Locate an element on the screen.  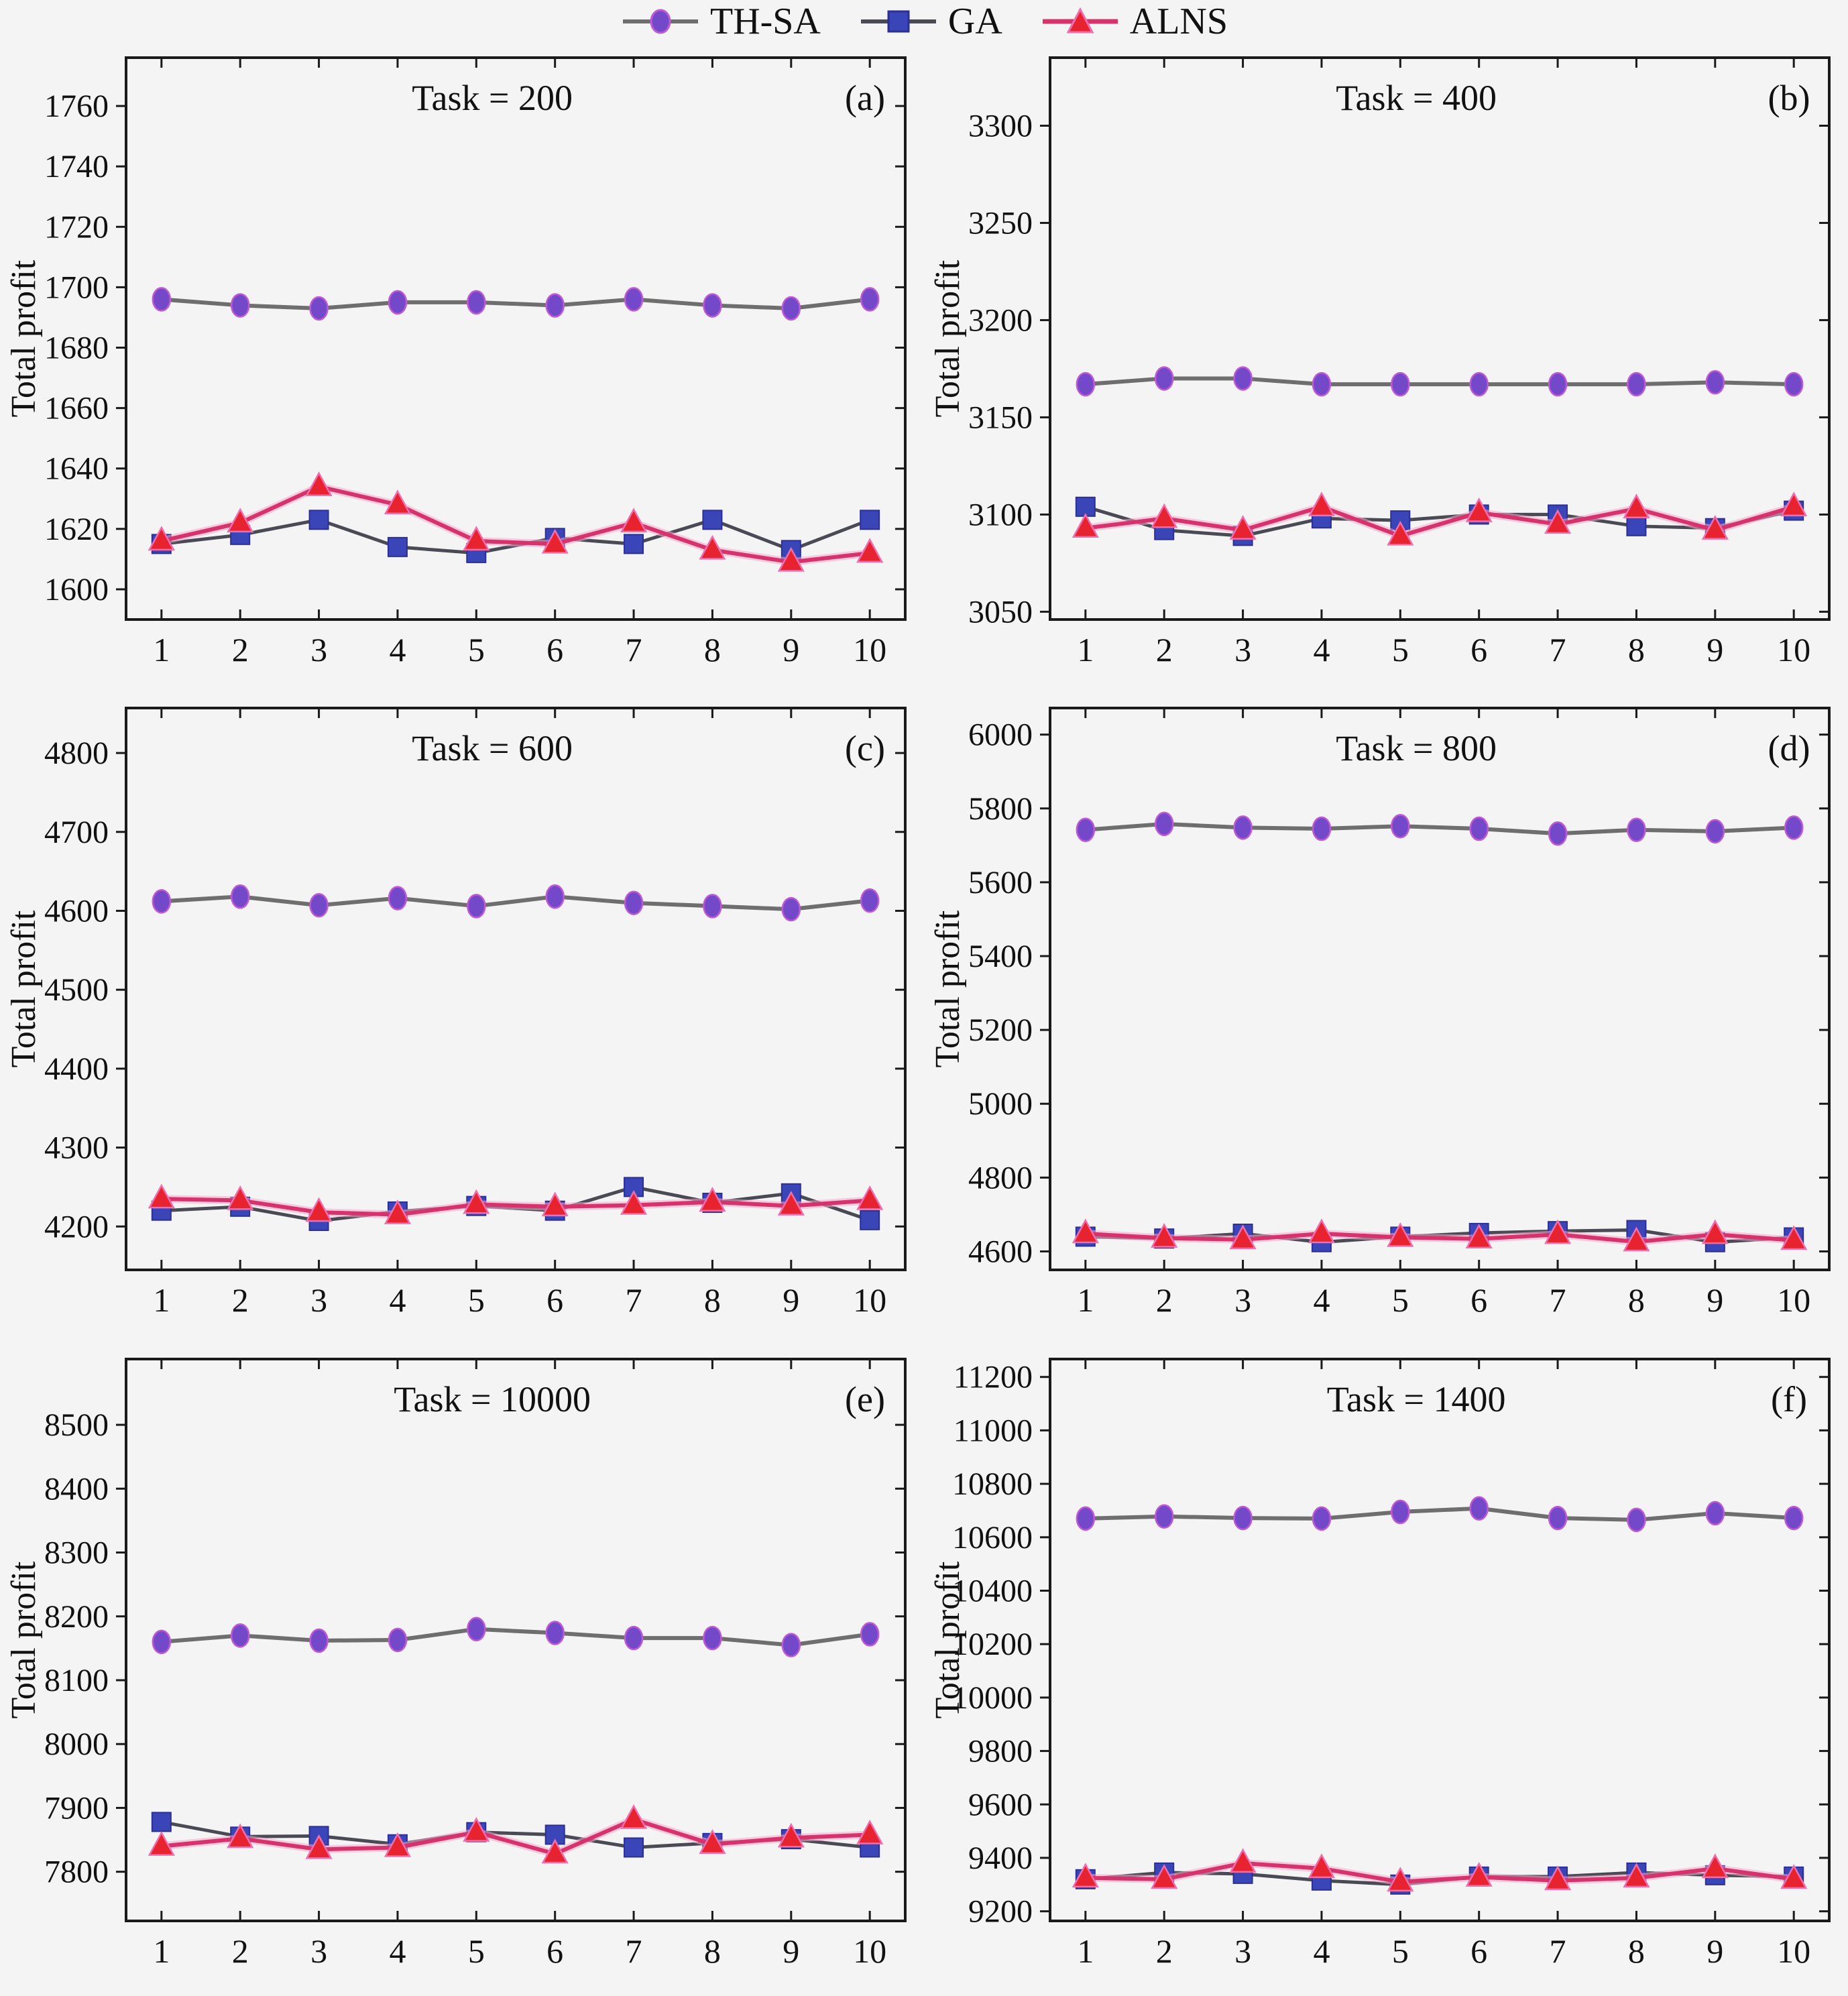
y-tick-label: 5600 is located at coordinates (1000, 882).